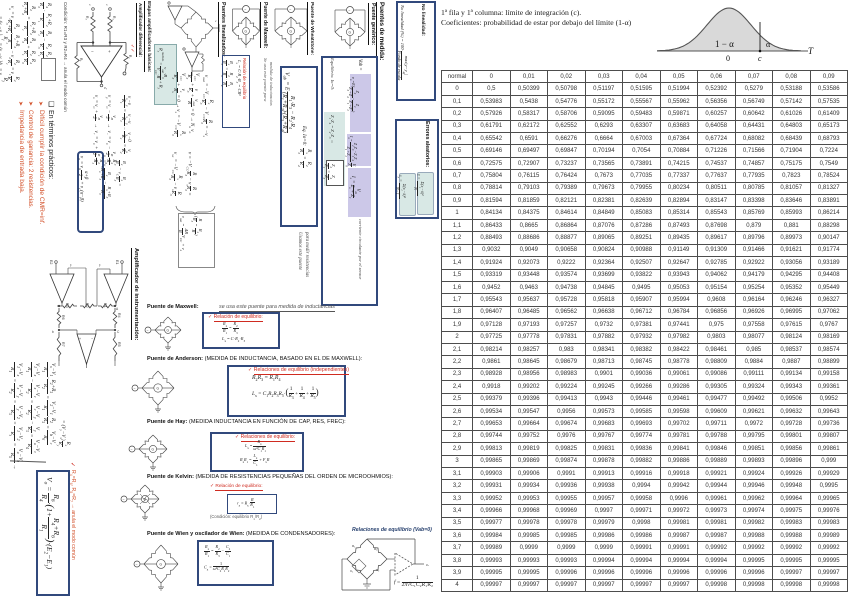  I want to click on svg-text: R2, so click(87, 305).